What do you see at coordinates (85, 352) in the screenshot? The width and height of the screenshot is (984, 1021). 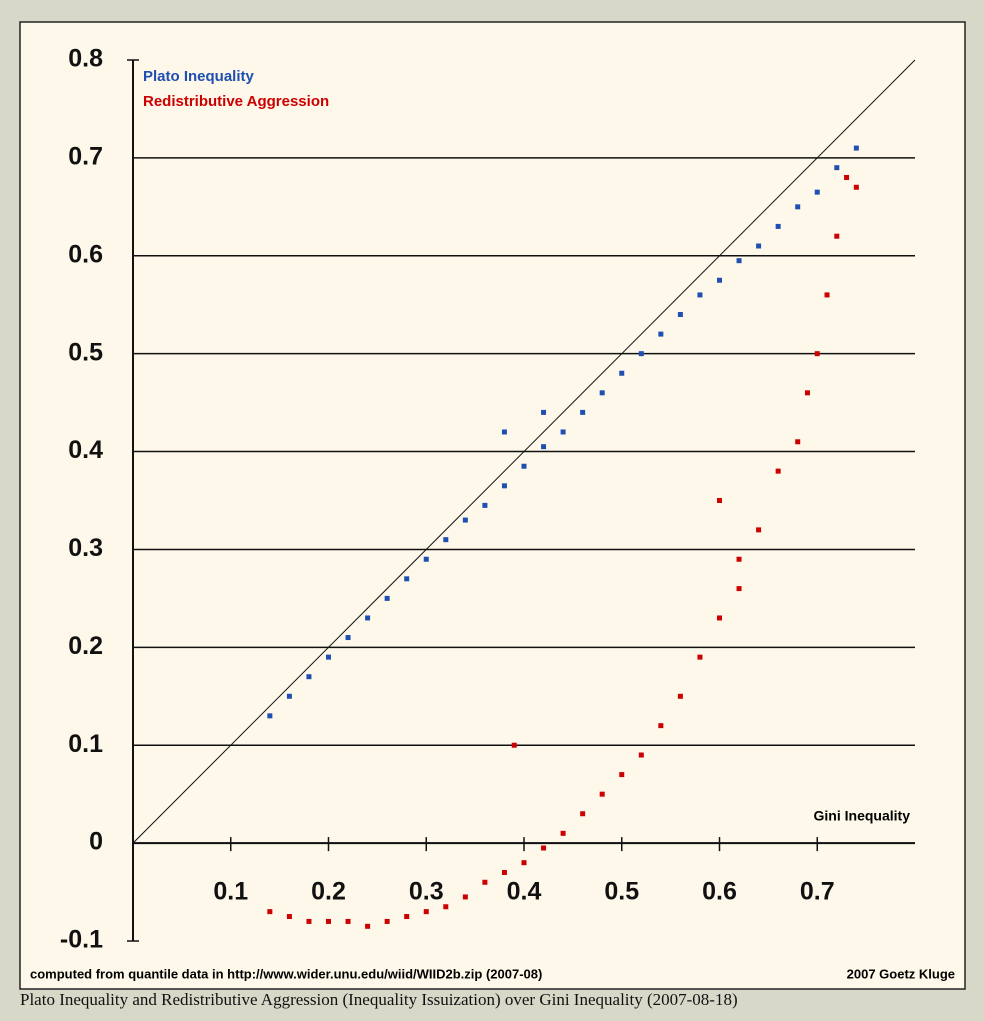 I see `y-tick-label: 0.5` at bounding box center [85, 352].